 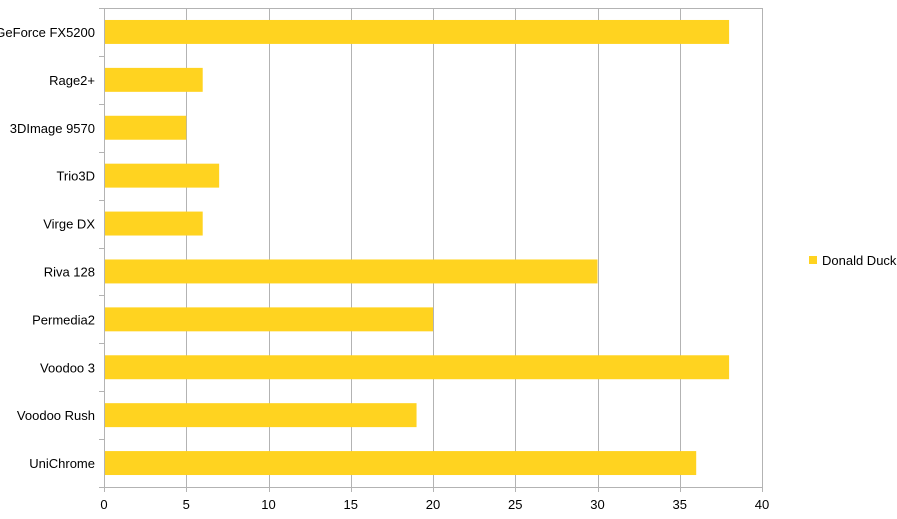 I want to click on category-label: GeForce FX5200, so click(x=47, y=32).